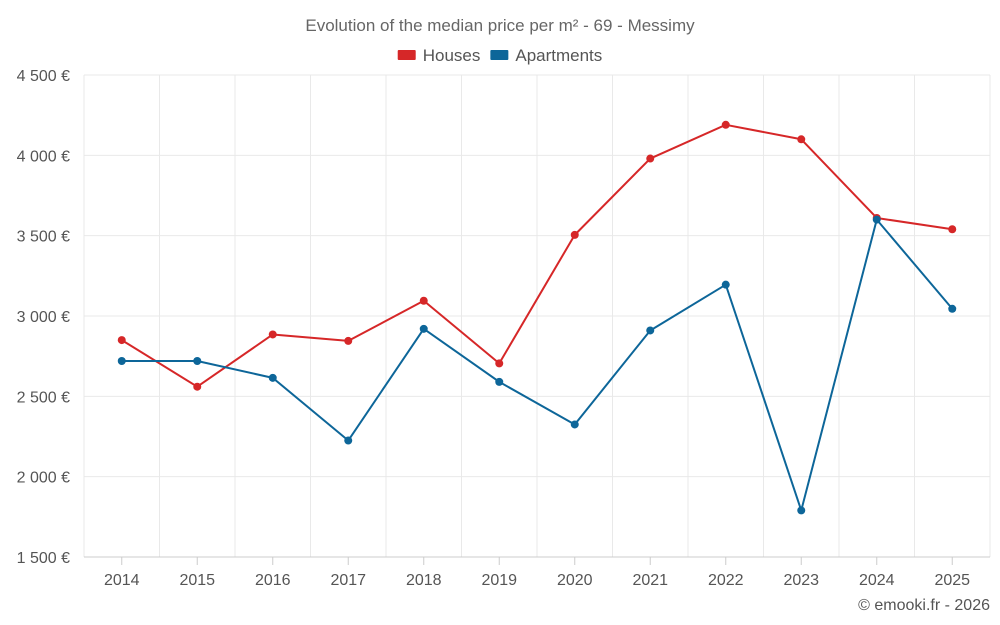 Image resolution: width=1000 pixels, height=625 pixels. I want to click on x-tick-label: 2016, so click(273, 580).